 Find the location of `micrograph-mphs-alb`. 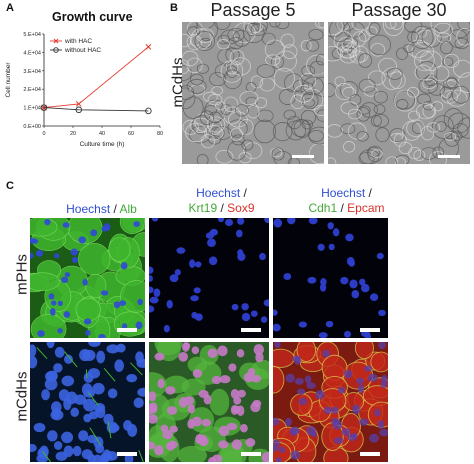

micrograph-mphs-alb is located at coordinates (87, 278).